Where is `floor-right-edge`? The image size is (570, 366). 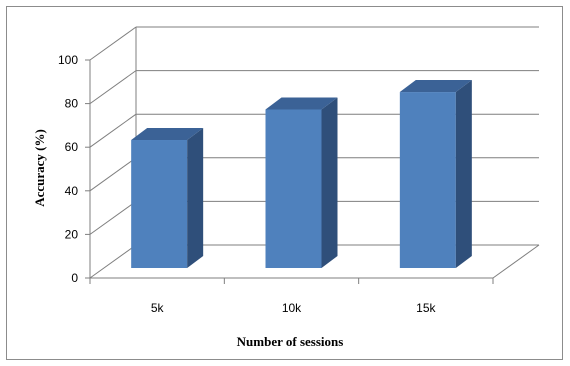
floor-right-edge is located at coordinates (516, 261).